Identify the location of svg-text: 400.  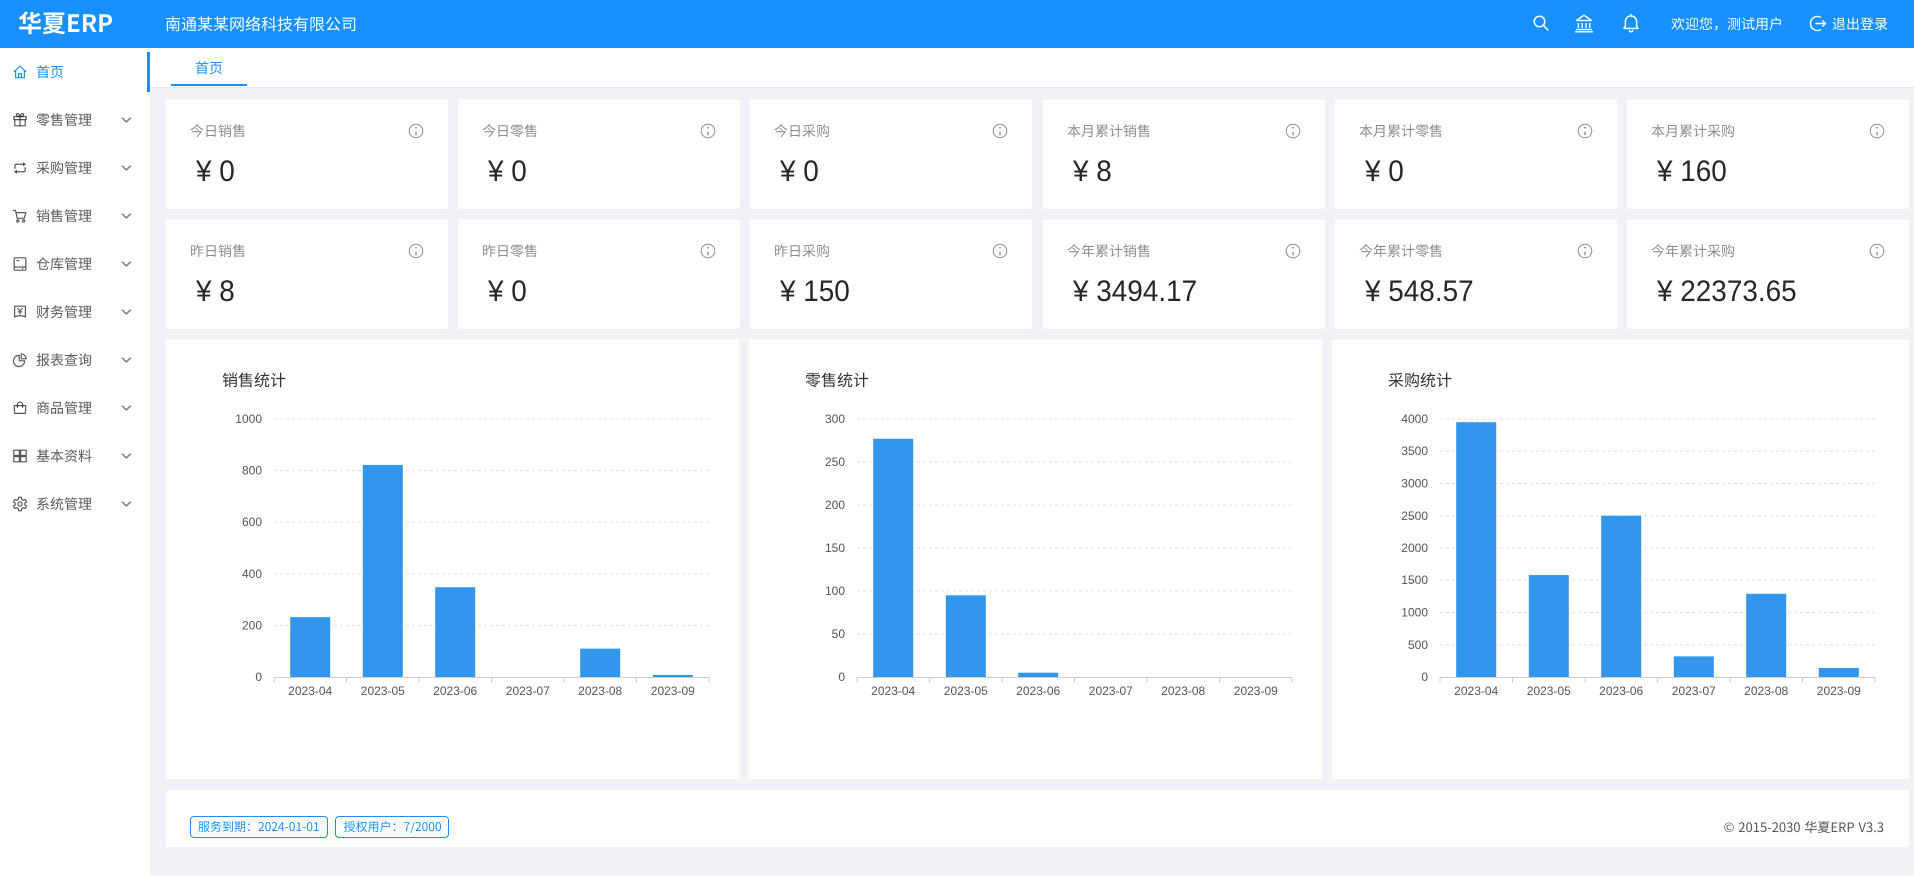
(252, 574).